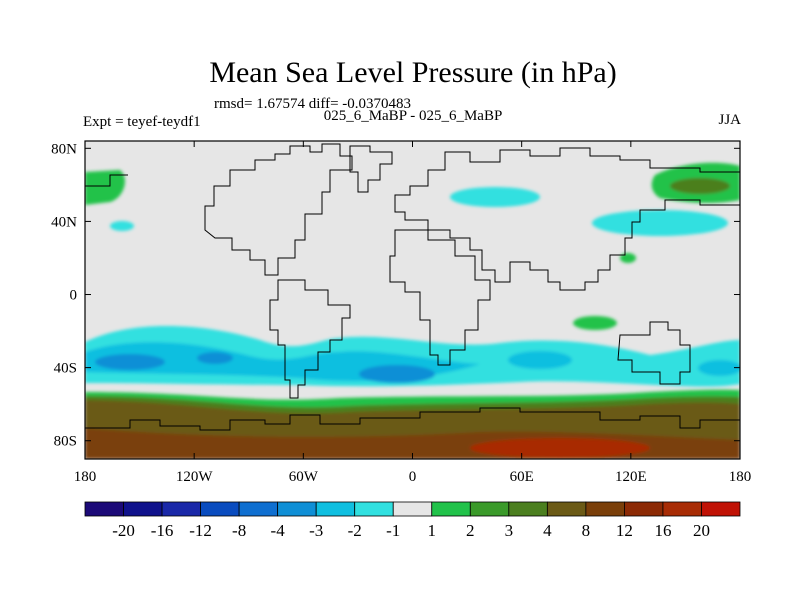  Describe the element at coordinates (130, 362) in the screenshot. I see `low-center-pacific` at that location.